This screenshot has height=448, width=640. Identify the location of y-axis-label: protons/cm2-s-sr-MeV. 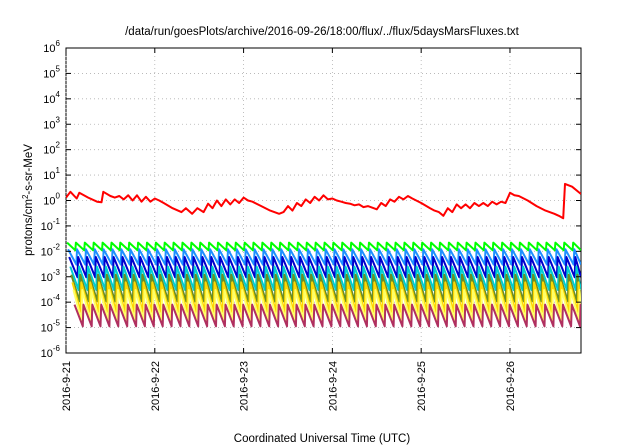
(28, 200).